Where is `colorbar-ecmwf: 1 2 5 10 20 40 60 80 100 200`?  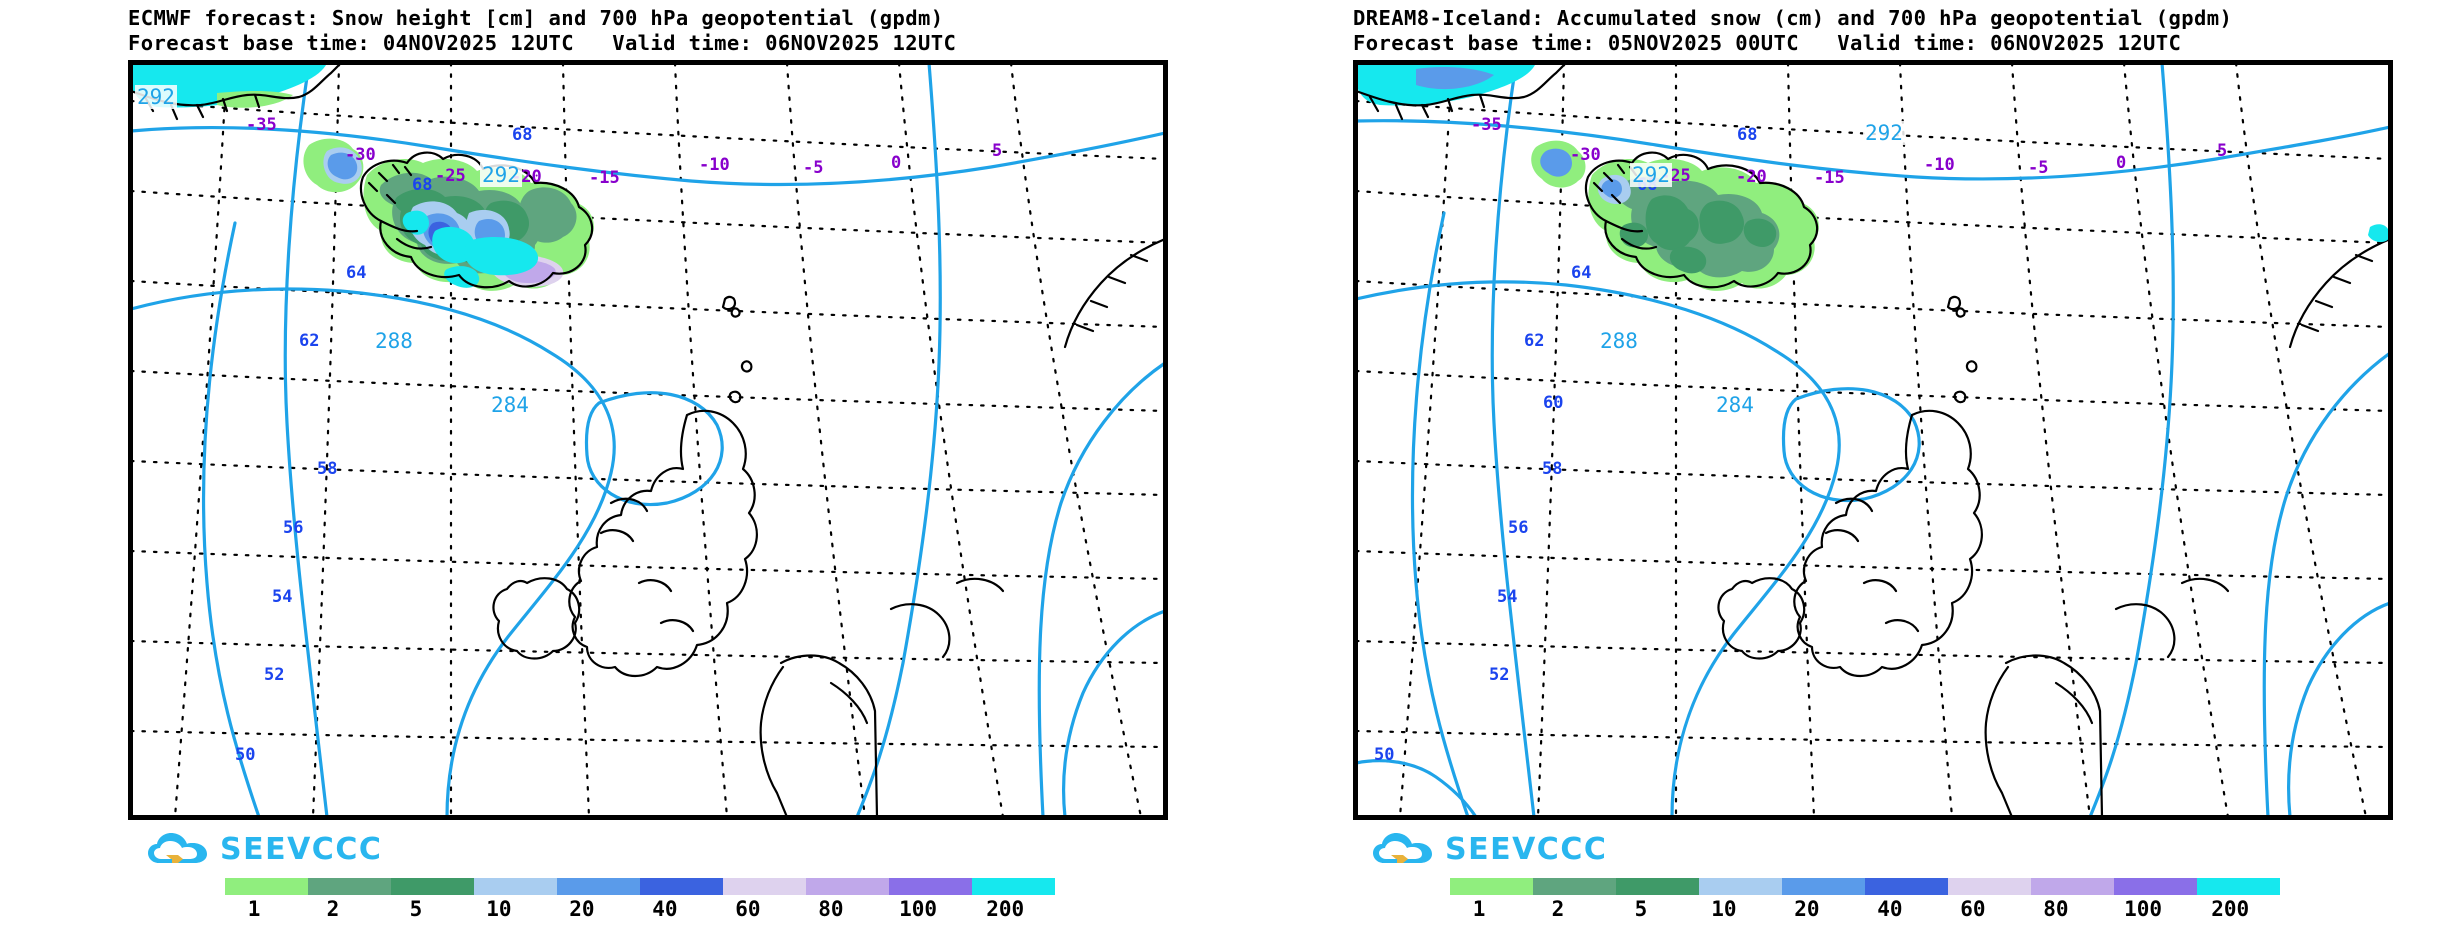
colorbar-ecmwf: 1 2 5 10 20 40 60 80 100 200 is located at coordinates (640, 901).